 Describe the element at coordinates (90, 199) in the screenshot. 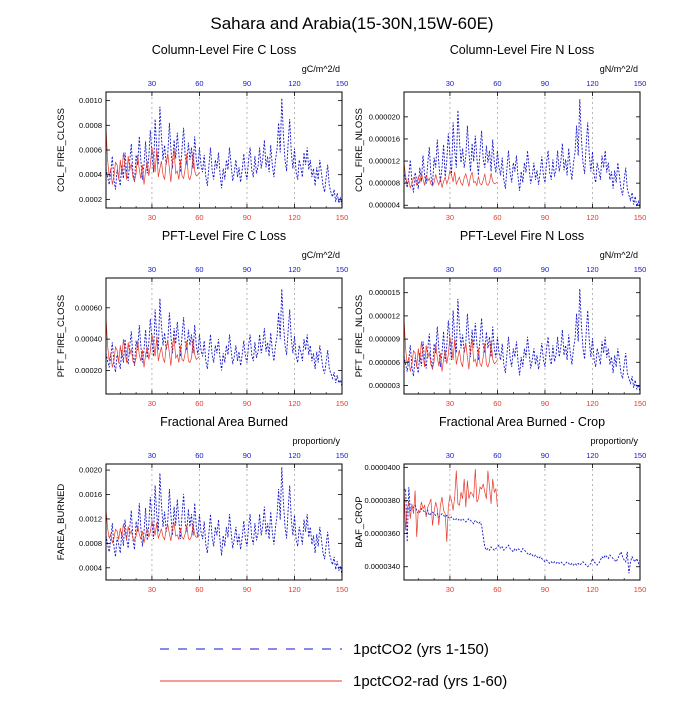

I see `y-tick-label: 0.0002` at that location.